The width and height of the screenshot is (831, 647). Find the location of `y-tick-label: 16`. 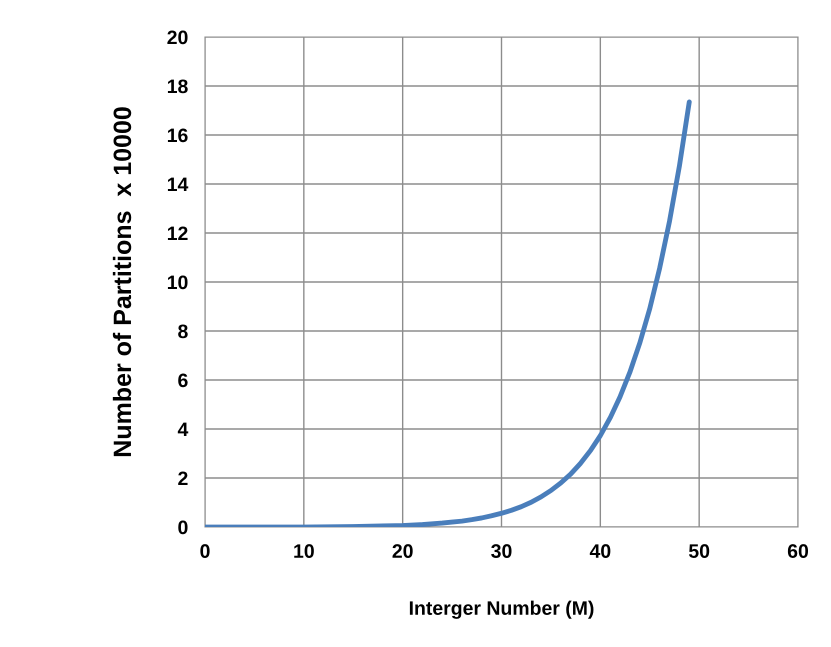

y-tick-label: 16 is located at coordinates (178, 135).